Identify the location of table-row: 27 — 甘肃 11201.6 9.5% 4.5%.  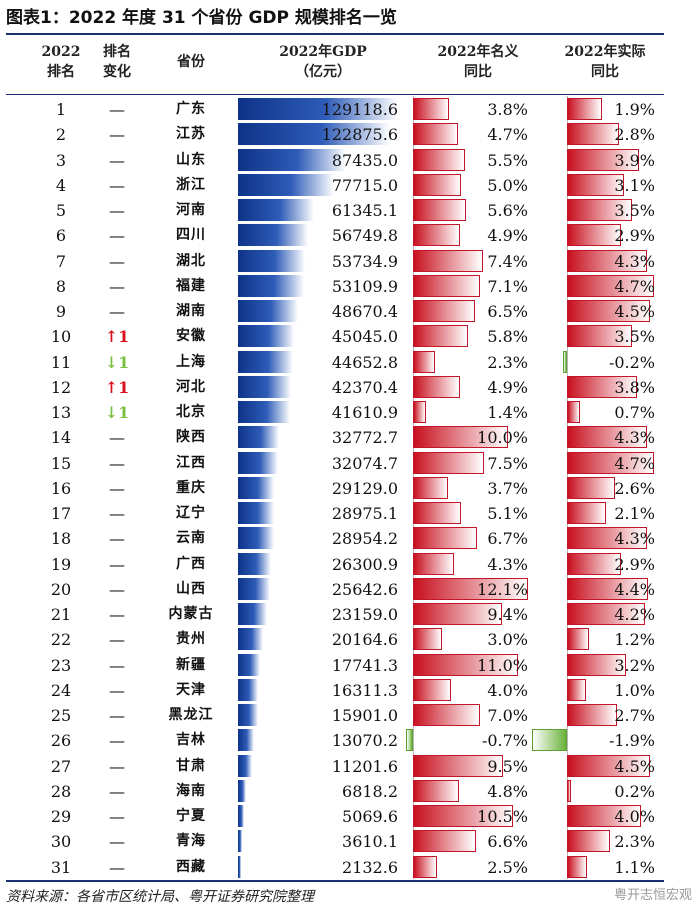
(350, 766).